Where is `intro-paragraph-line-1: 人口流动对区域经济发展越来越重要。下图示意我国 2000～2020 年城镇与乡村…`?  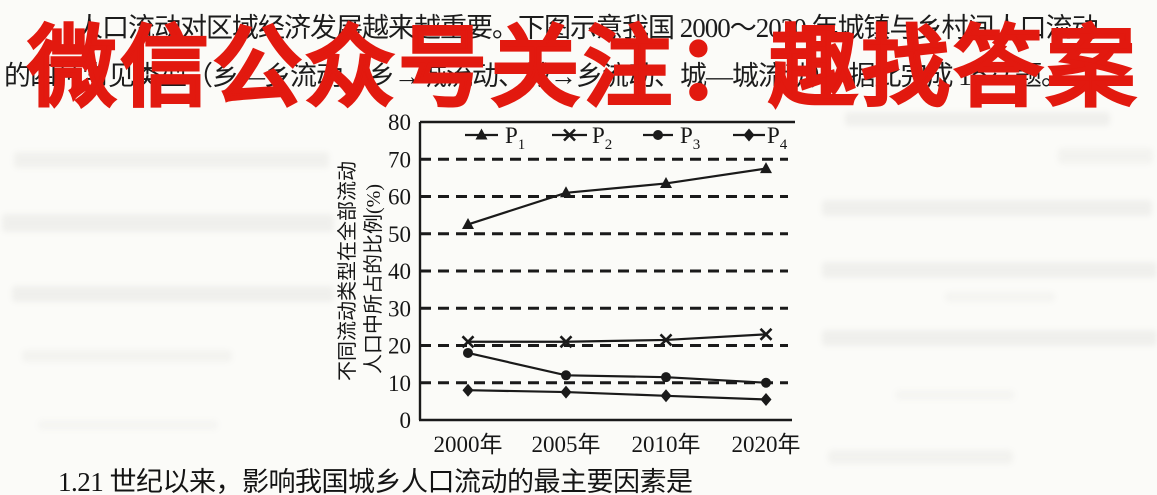
intro-paragraph-line-1: 人口流动对区域经济发展越来越重要。下图示意我国 2000～2020 年城镇与乡村… is located at coordinates (587, 28).